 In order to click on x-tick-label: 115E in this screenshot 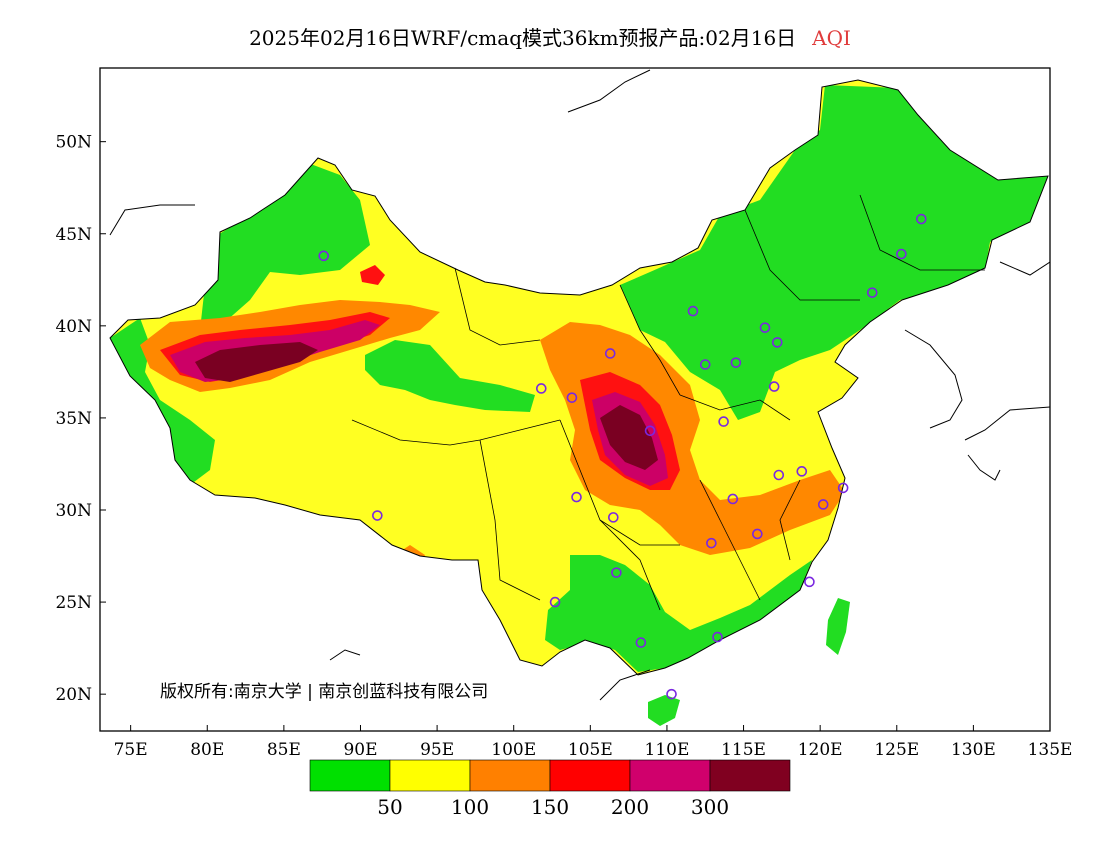, I will do `click(743, 750)`.